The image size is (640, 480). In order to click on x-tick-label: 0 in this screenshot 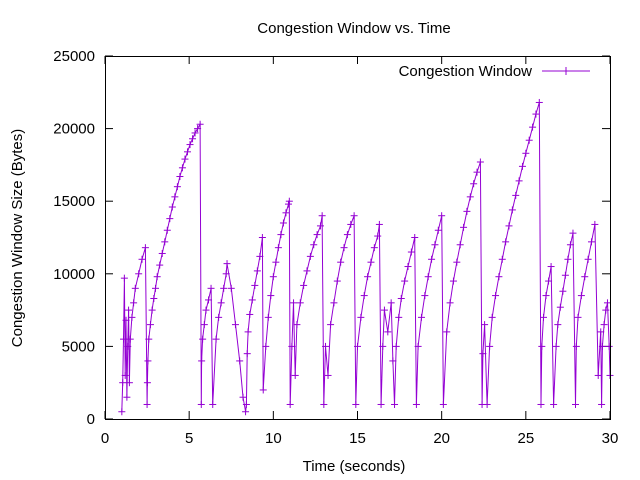, I will do `click(105, 438)`.